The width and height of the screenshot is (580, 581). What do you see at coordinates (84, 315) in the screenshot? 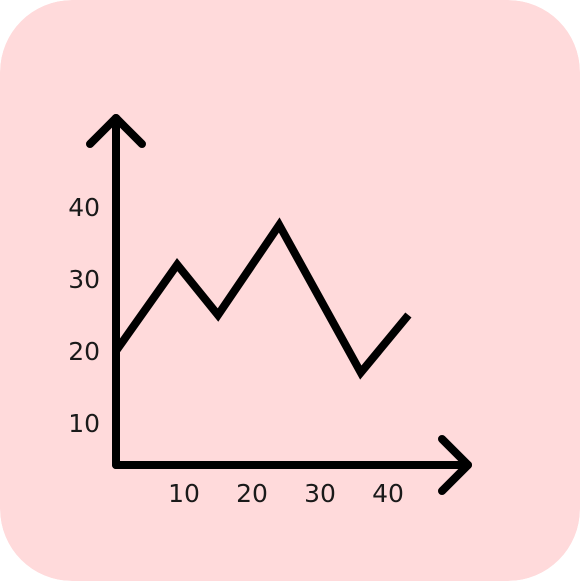
I see `y-tick-labels: 10 20 30 40` at bounding box center [84, 315].